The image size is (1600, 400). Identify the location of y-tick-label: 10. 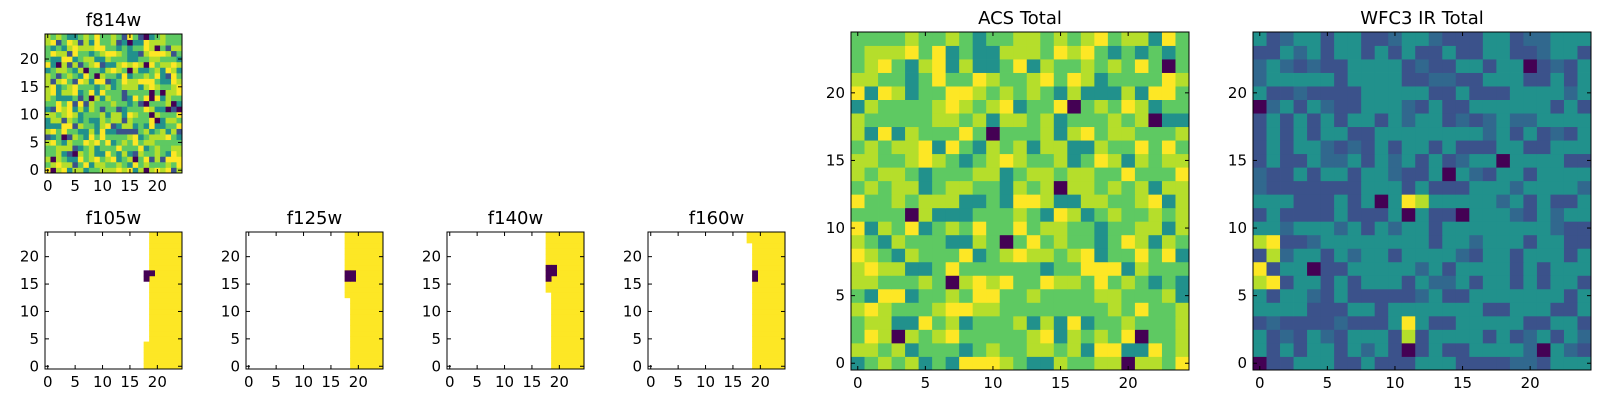
(230, 311).